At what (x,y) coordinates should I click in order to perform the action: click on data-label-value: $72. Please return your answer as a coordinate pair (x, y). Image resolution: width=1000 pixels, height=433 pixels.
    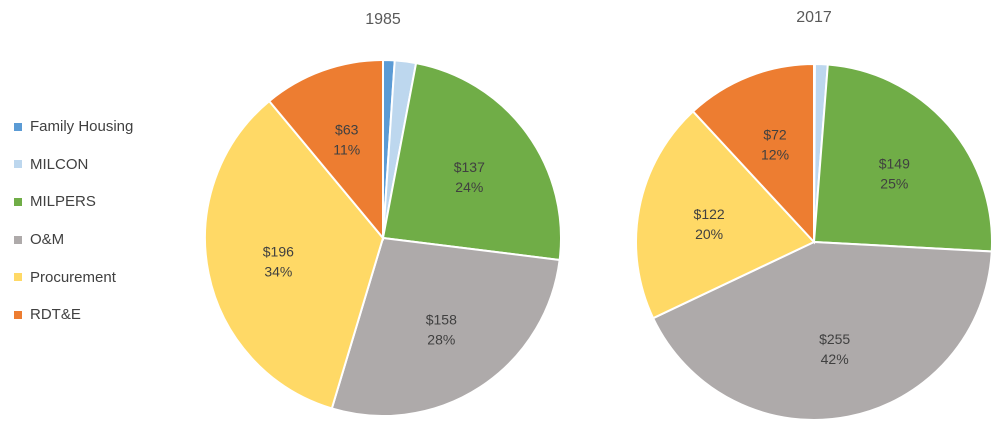
    Looking at the image, I should click on (775, 135).